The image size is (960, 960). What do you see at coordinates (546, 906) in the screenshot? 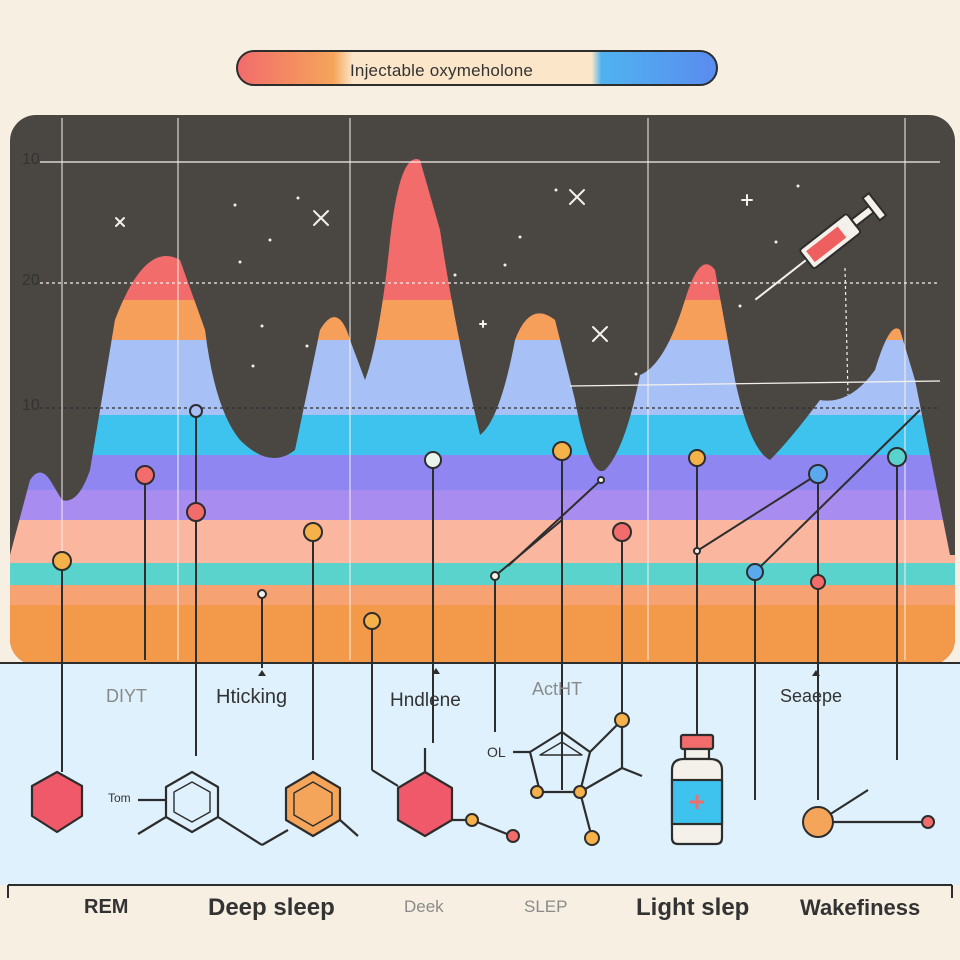
I see `bottom-label-slep: SLEP` at bounding box center [546, 906].